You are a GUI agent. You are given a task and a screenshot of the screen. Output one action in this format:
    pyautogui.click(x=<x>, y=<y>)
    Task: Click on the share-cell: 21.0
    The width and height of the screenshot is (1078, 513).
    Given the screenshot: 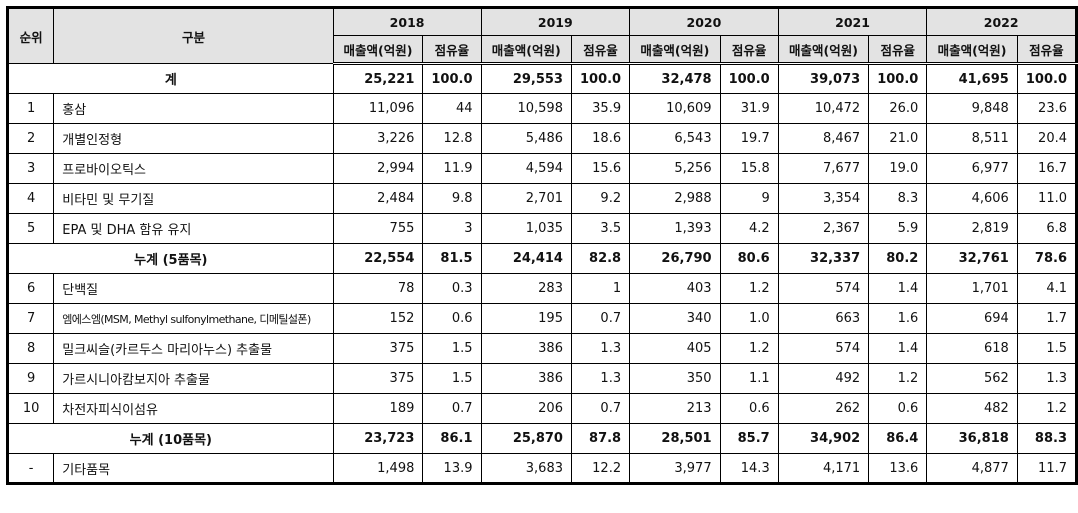 What is the action you would take?
    pyautogui.click(x=898, y=138)
    